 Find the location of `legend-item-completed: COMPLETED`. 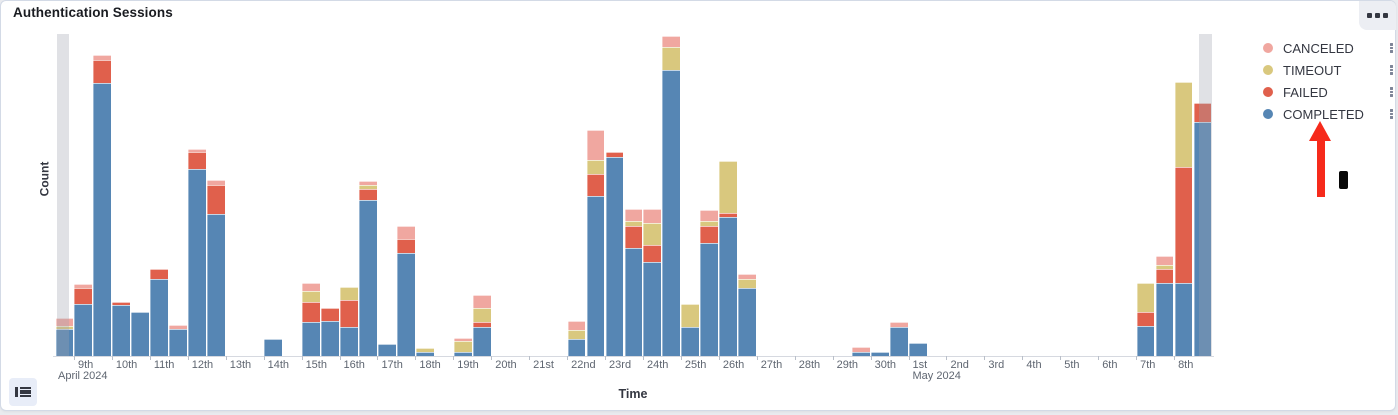

legend-item-completed: COMPLETED is located at coordinates (1329, 114).